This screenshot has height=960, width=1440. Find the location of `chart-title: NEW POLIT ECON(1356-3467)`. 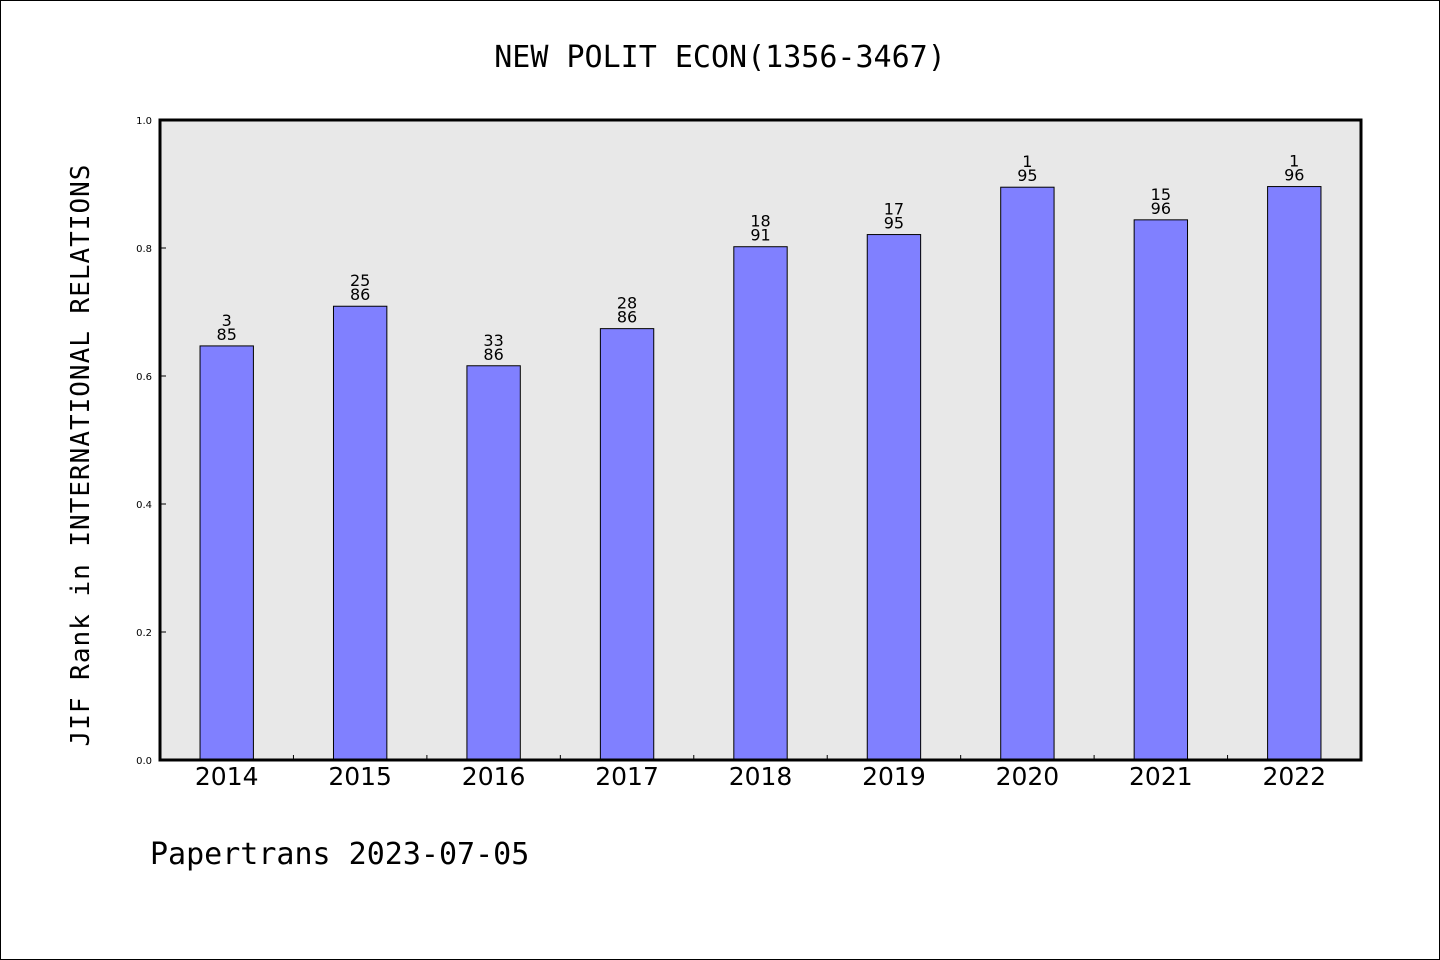

chart-title: NEW POLIT ECON(1356-3467) is located at coordinates (720, 57).